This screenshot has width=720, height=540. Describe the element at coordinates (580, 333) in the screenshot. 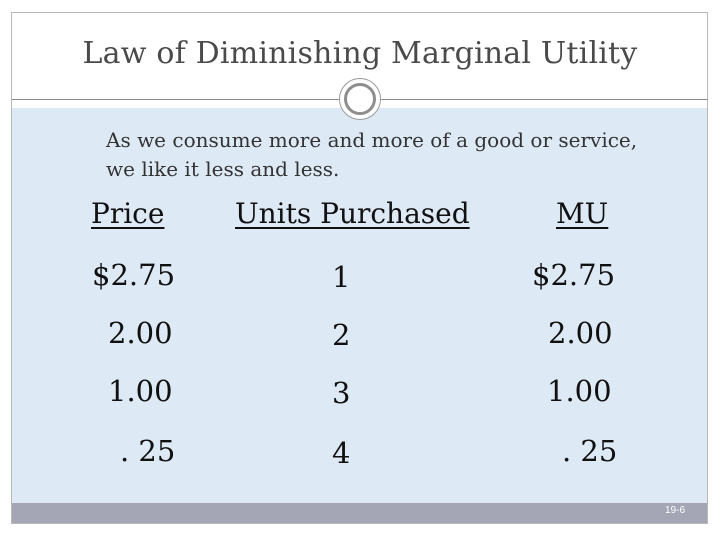

I see `table-cell-mu: 2.00` at that location.